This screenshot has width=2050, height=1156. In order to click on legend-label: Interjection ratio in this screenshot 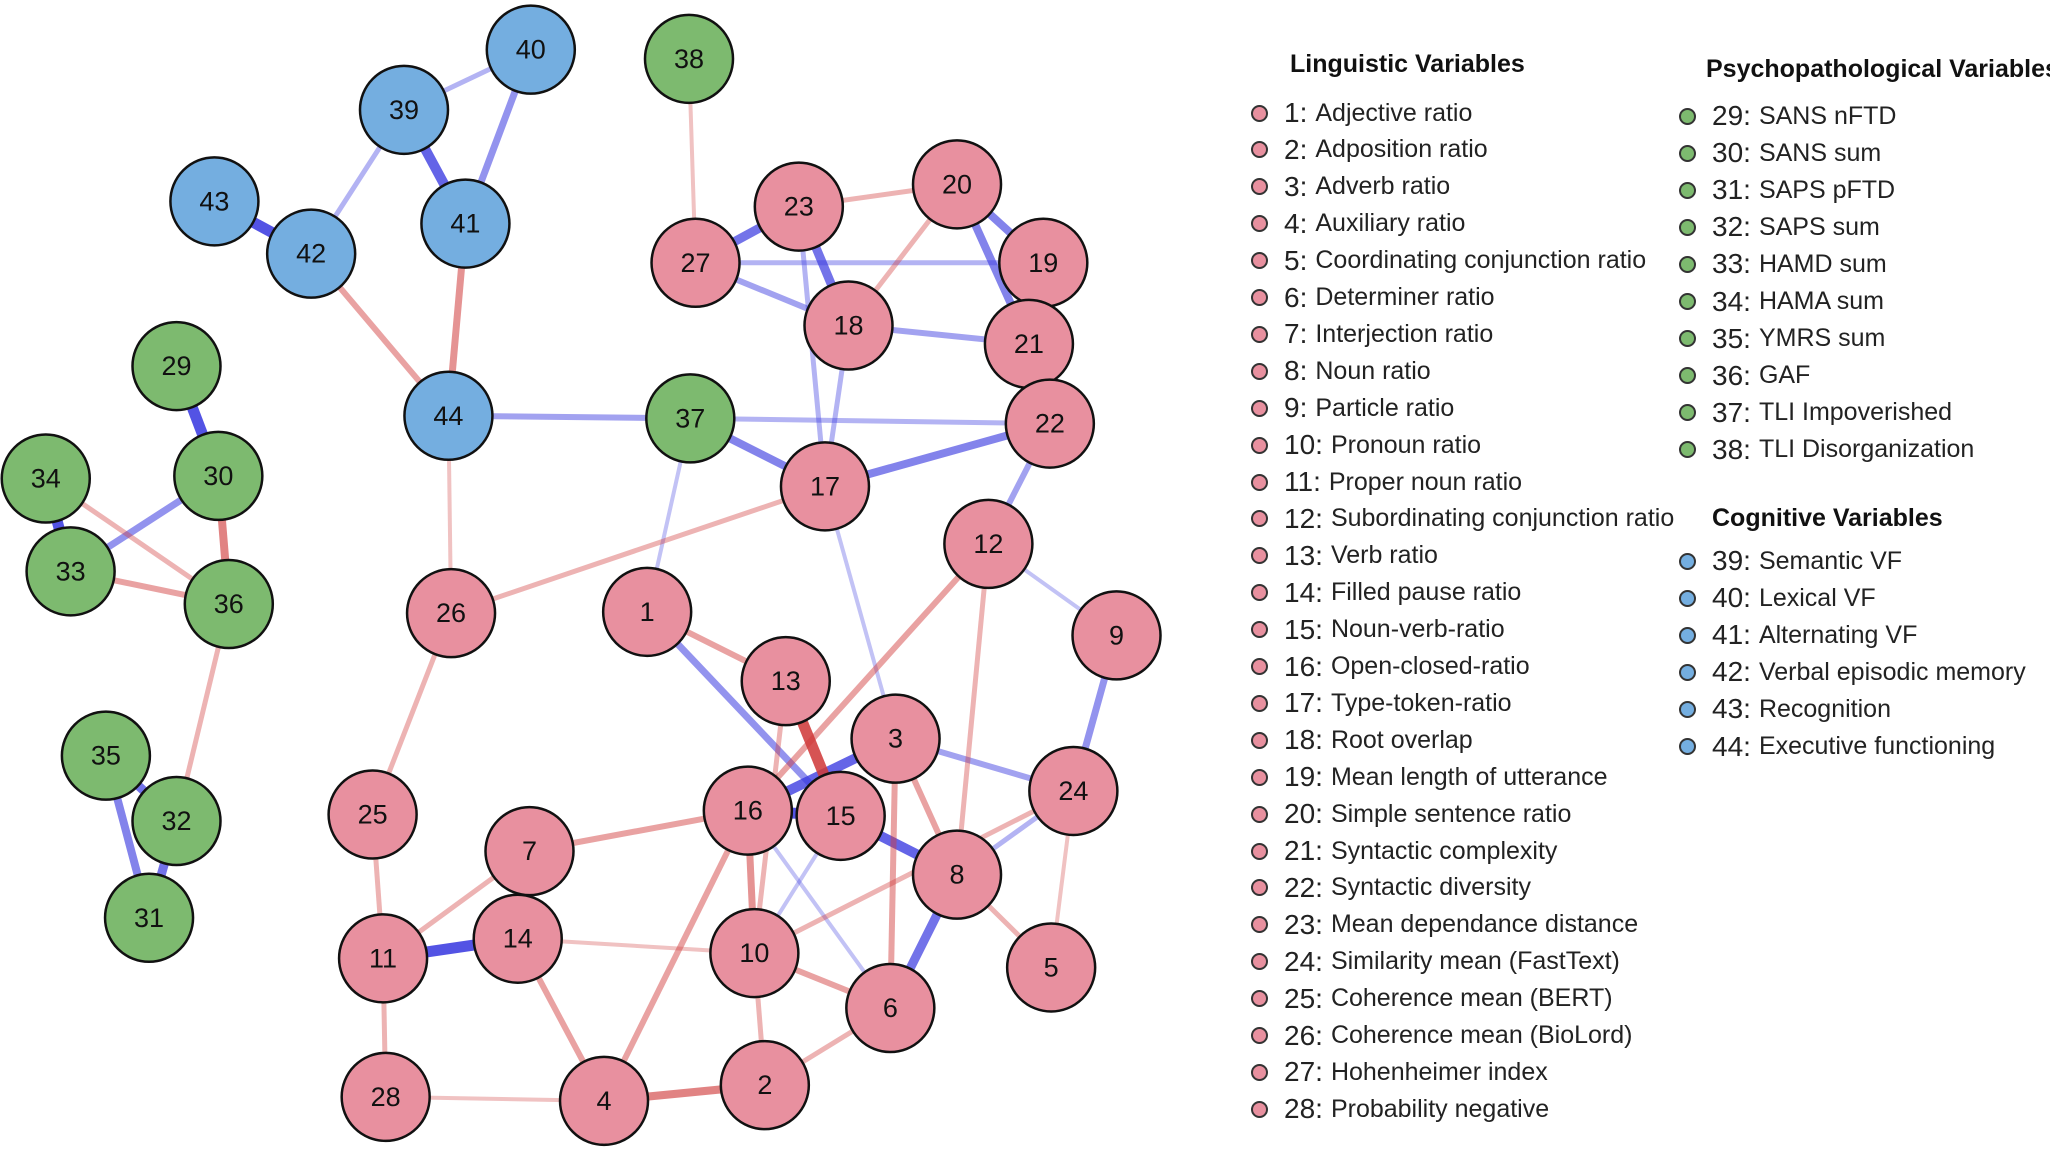, I will do `click(1404, 333)`.